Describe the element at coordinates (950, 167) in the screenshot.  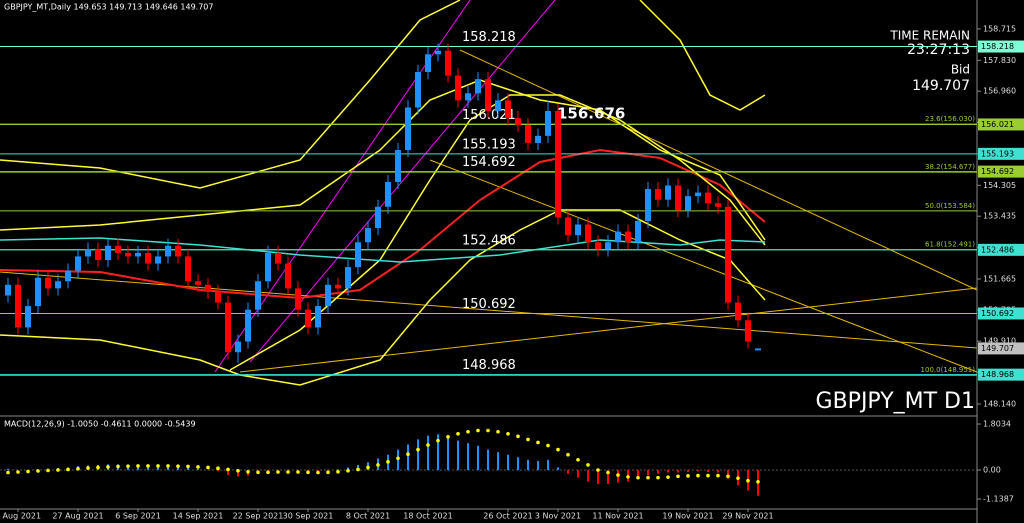
I see `fib-label: 38.2(154.677)` at that location.